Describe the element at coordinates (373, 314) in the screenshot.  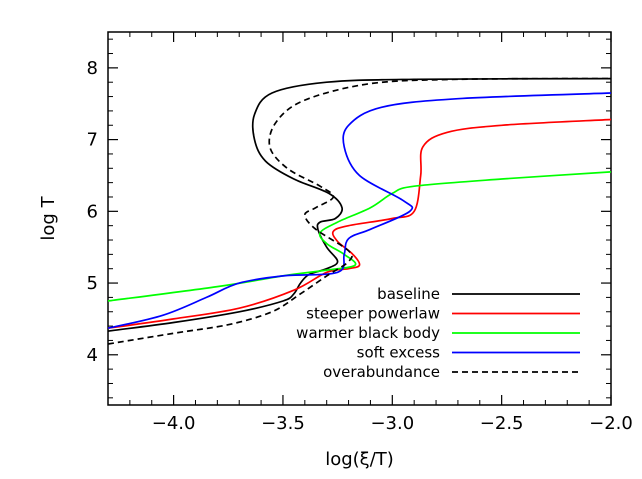
I see `legend-label-steeper-powerlaw: steeper powerlaw` at that location.